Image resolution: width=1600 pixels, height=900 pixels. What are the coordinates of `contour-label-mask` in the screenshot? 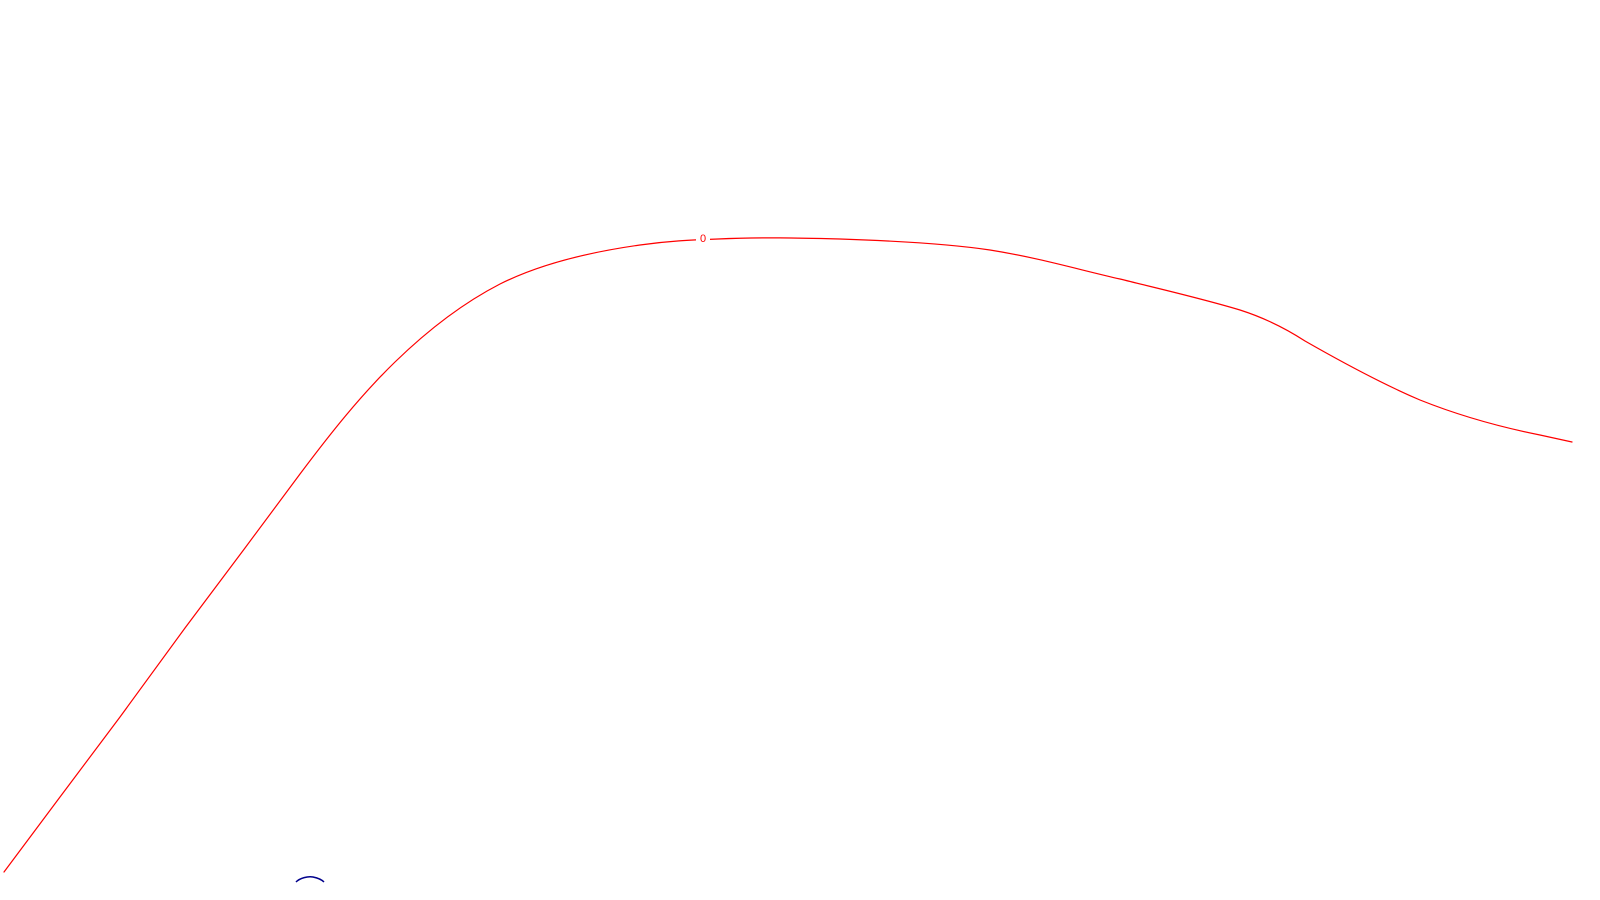 It's located at (703, 238).